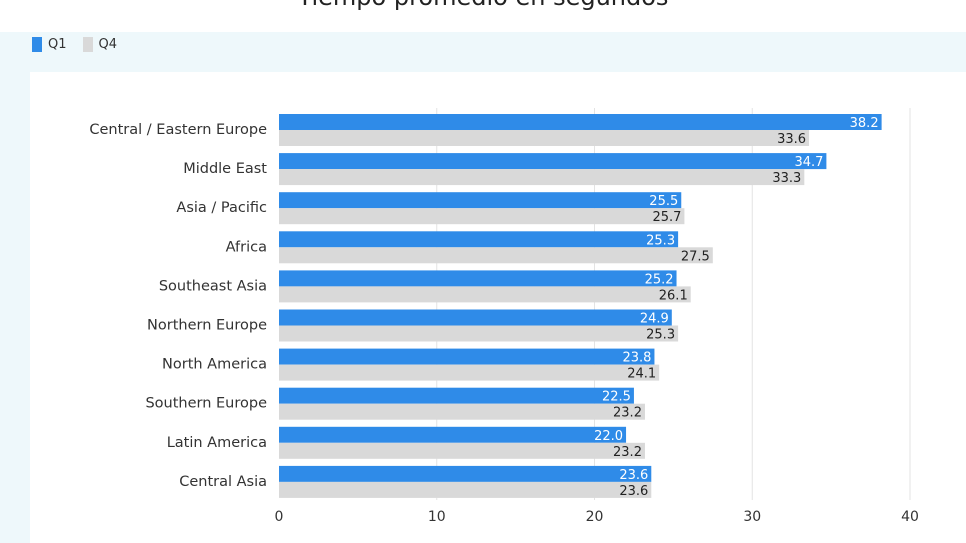 The width and height of the screenshot is (966, 543). I want to click on data-label-q4: 27.5, so click(695, 256).